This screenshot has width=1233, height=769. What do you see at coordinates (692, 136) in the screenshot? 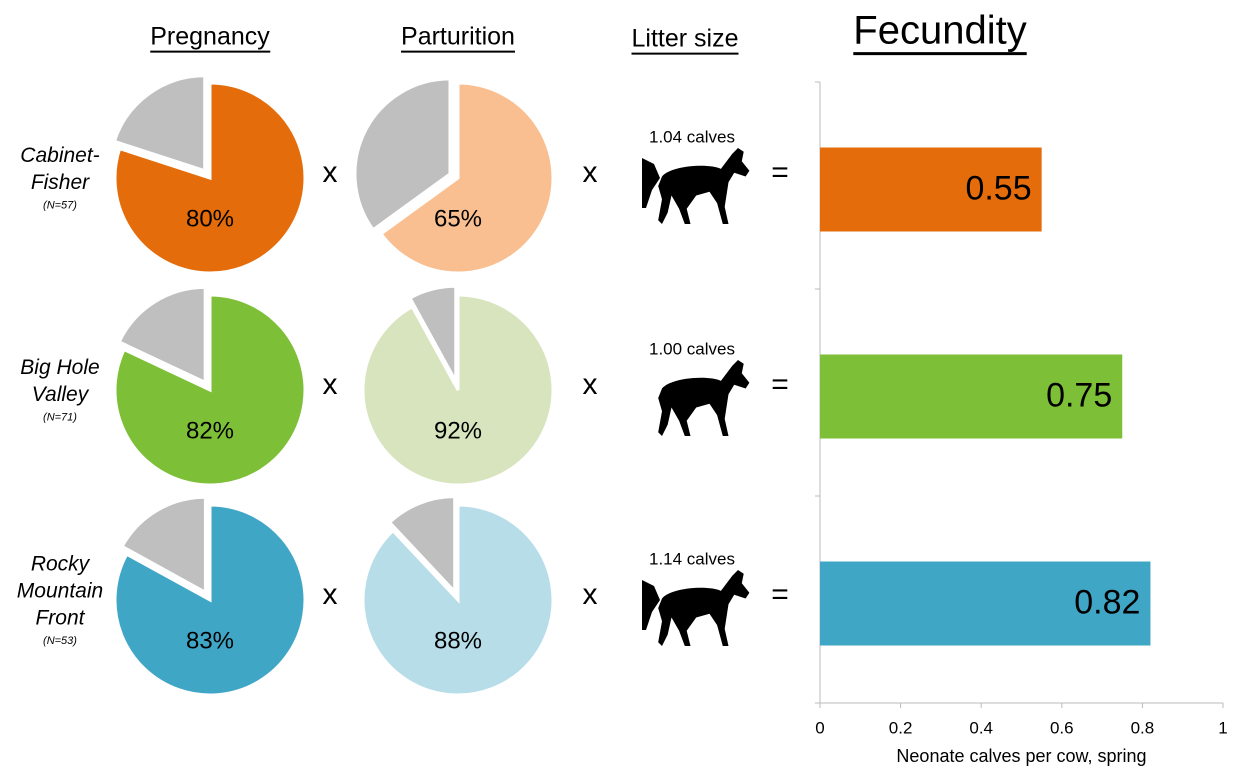
I see `litter-label: 1.04 calves` at bounding box center [692, 136].